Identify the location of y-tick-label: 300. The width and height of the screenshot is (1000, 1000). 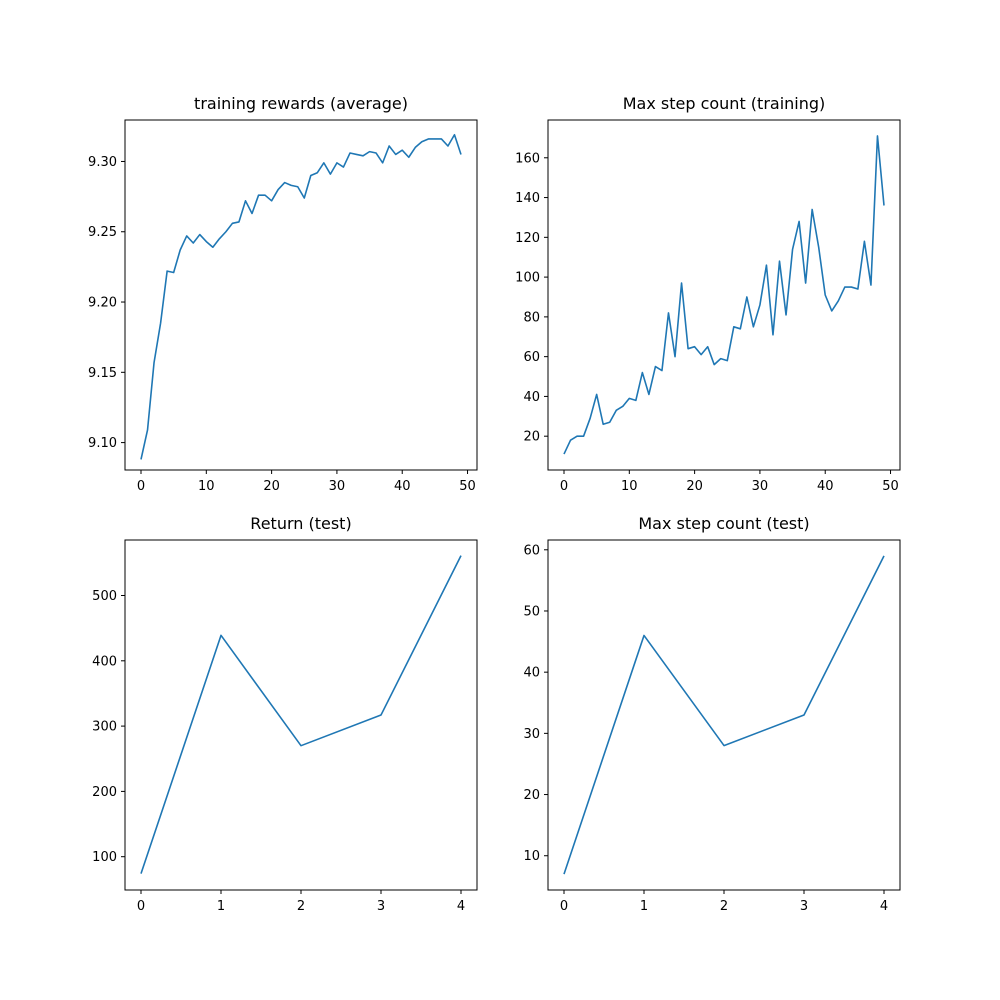
(104, 727).